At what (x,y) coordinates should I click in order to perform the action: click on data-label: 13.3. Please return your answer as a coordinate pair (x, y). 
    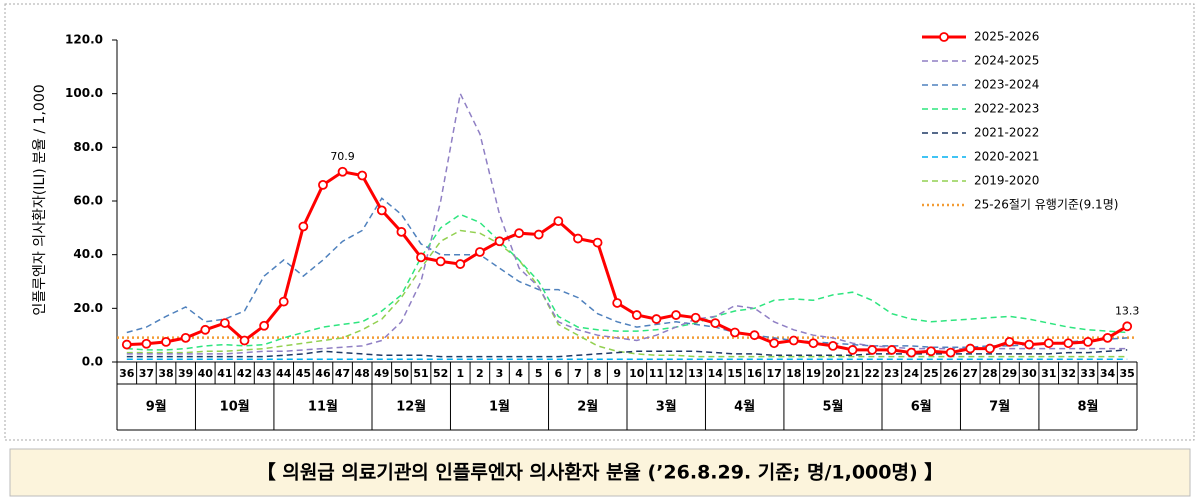
    Looking at the image, I should click on (1127, 310).